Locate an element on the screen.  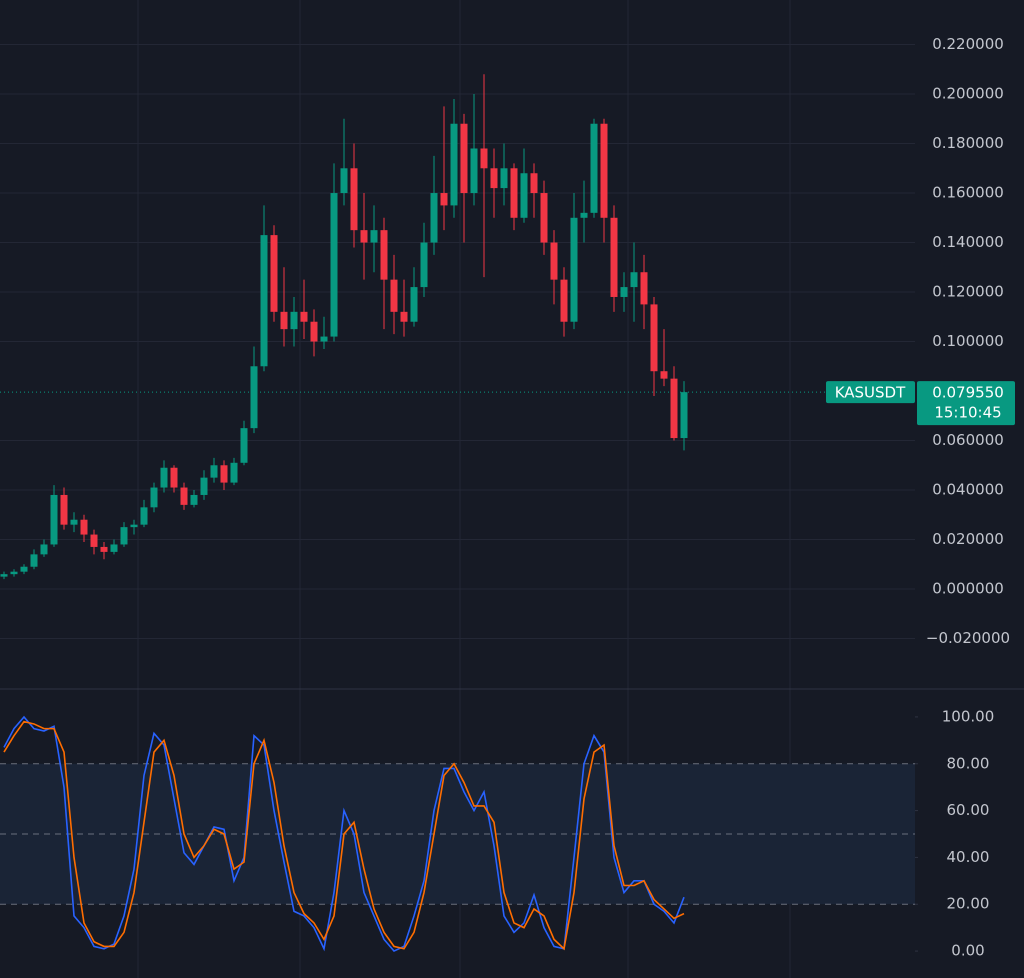
symbol-label: KASUSDT is located at coordinates (870, 393).